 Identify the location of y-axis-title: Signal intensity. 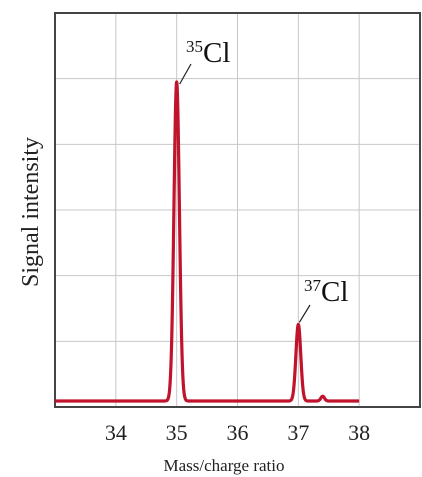
(31, 212).